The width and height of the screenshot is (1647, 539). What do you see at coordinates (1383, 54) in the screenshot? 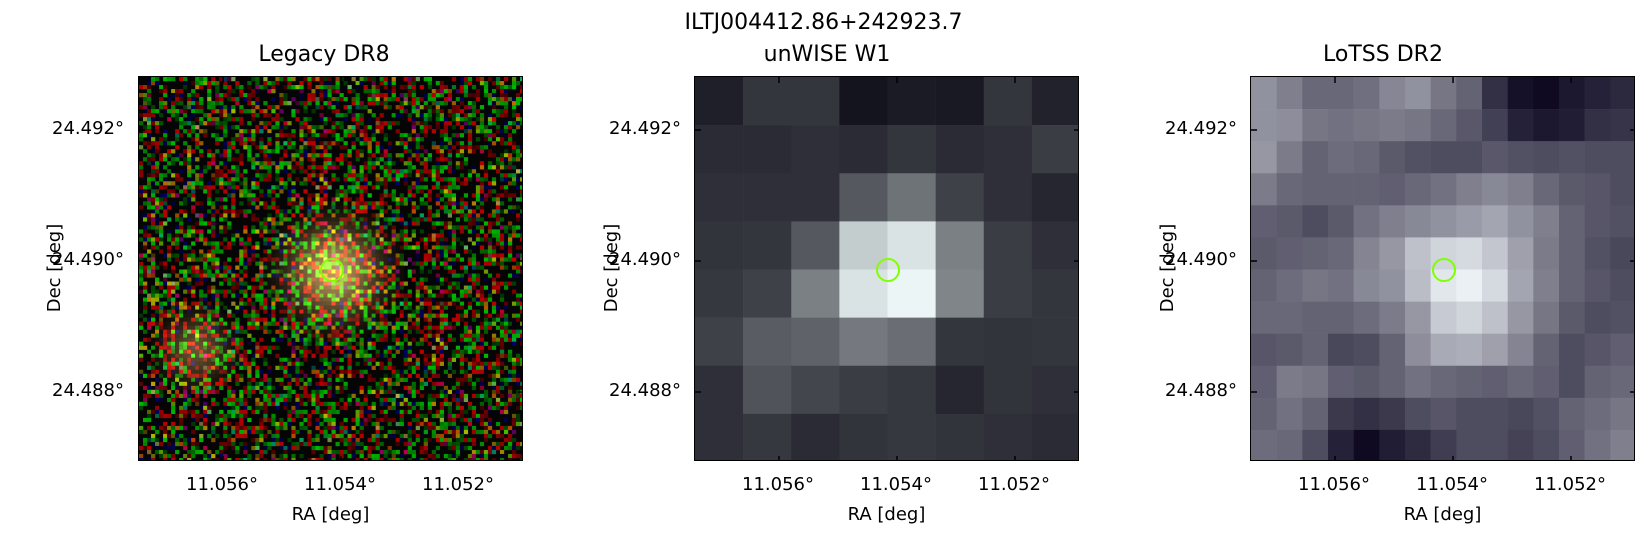
I see `panel-title: LoTSS DR2` at bounding box center [1383, 54].